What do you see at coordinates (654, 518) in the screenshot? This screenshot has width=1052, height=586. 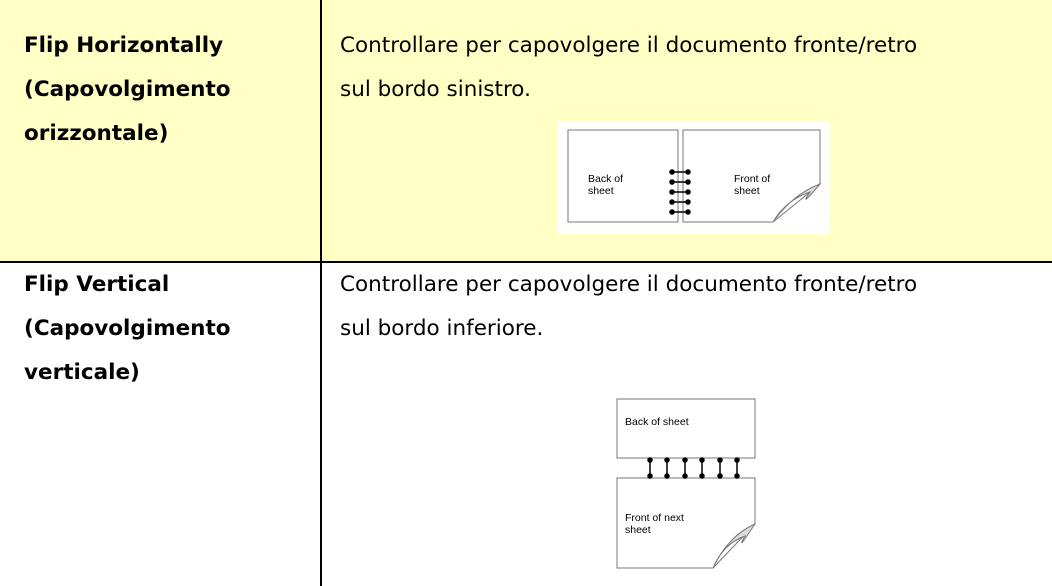 I see `figure-label: Front of next` at bounding box center [654, 518].